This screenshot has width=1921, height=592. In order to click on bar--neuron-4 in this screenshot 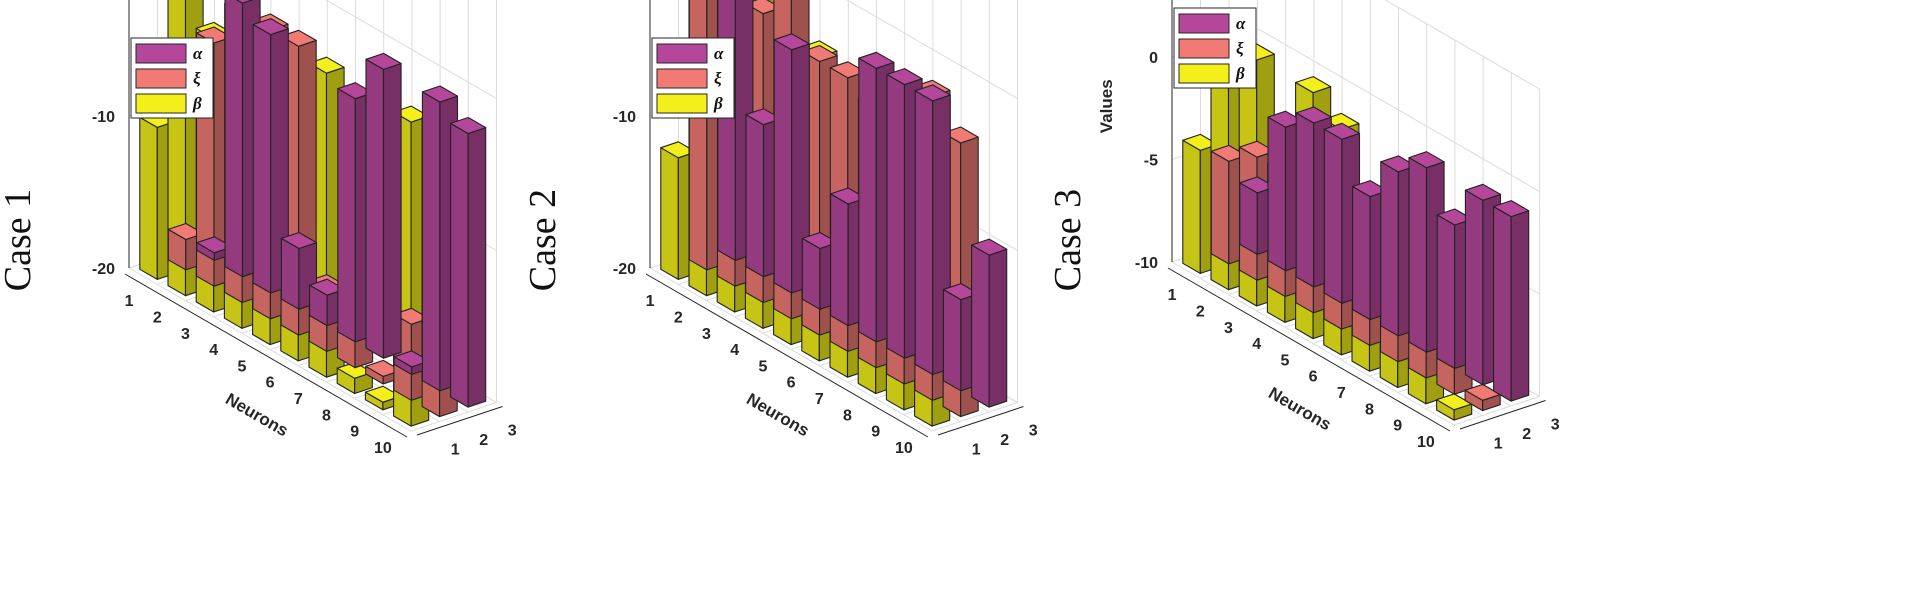, I will do `click(1342, 213)`.